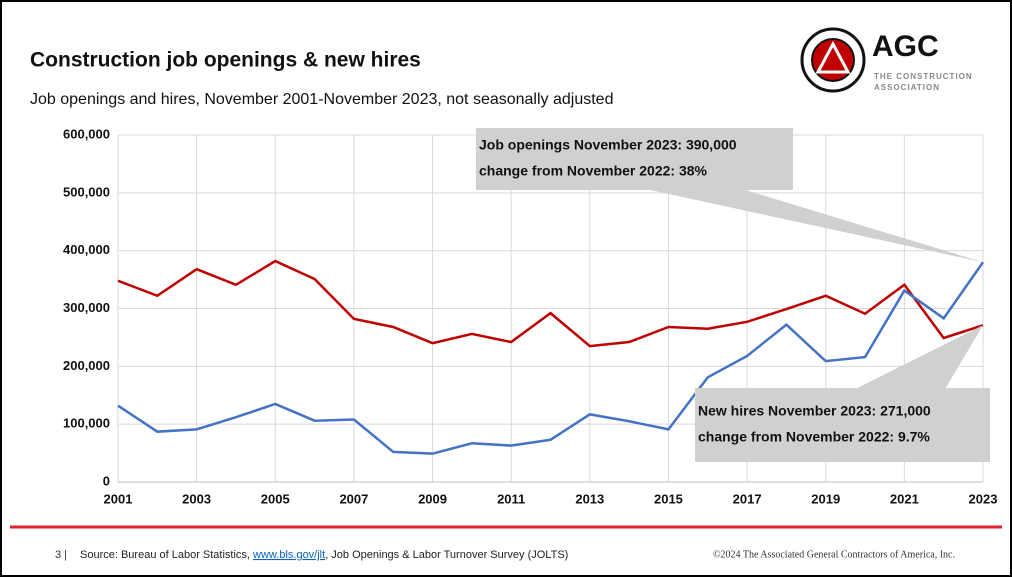 The width and height of the screenshot is (1012, 577). What do you see at coordinates (288, 555) in the screenshot?
I see `source-link: www.bls.gov/jlt` at bounding box center [288, 555].